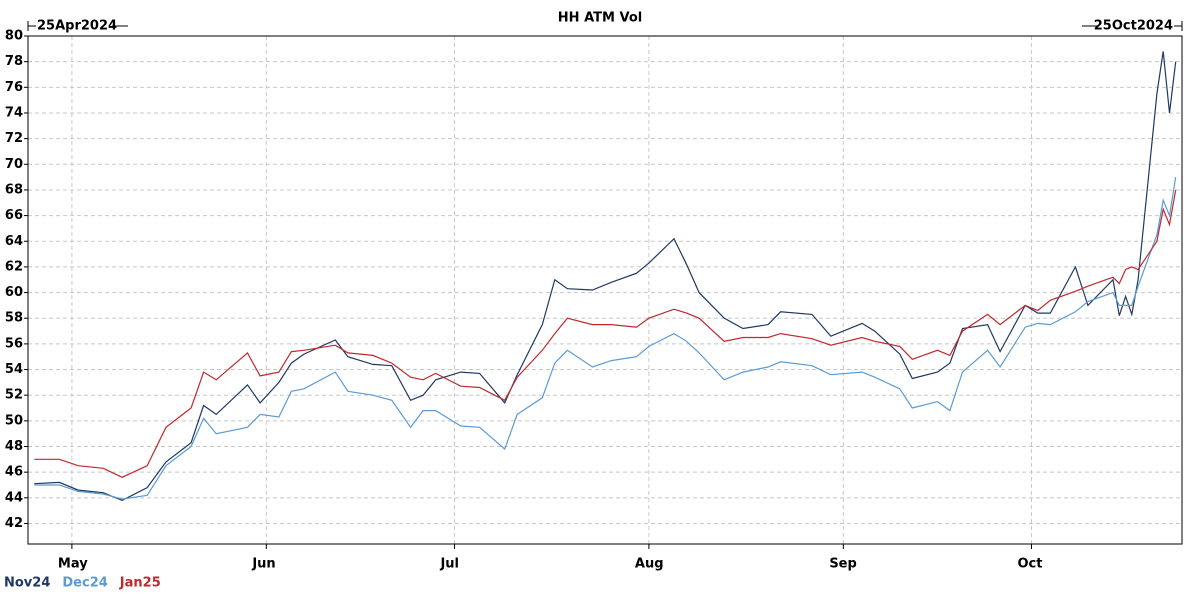  What do you see at coordinates (843, 564) in the screenshot?
I see `x-tick-label: Sep` at bounding box center [843, 564].